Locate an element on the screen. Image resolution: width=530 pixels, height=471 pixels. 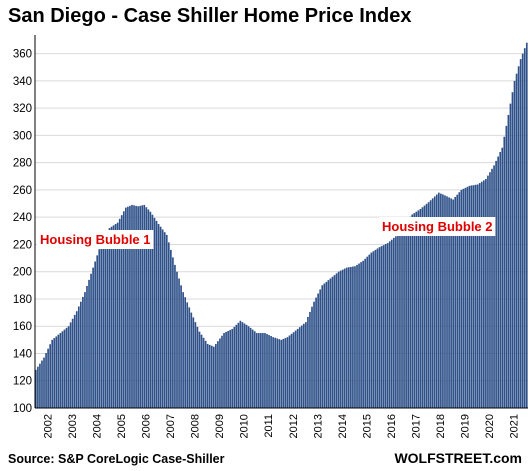
x-tick-label: 2019 is located at coordinates (466, 426).